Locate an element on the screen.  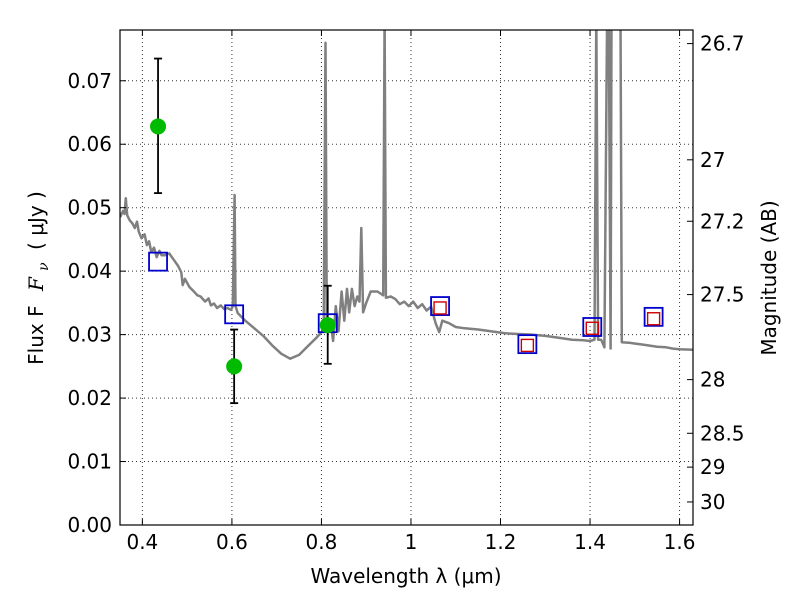
x-tick-label: 1.4 is located at coordinates (590, 542).